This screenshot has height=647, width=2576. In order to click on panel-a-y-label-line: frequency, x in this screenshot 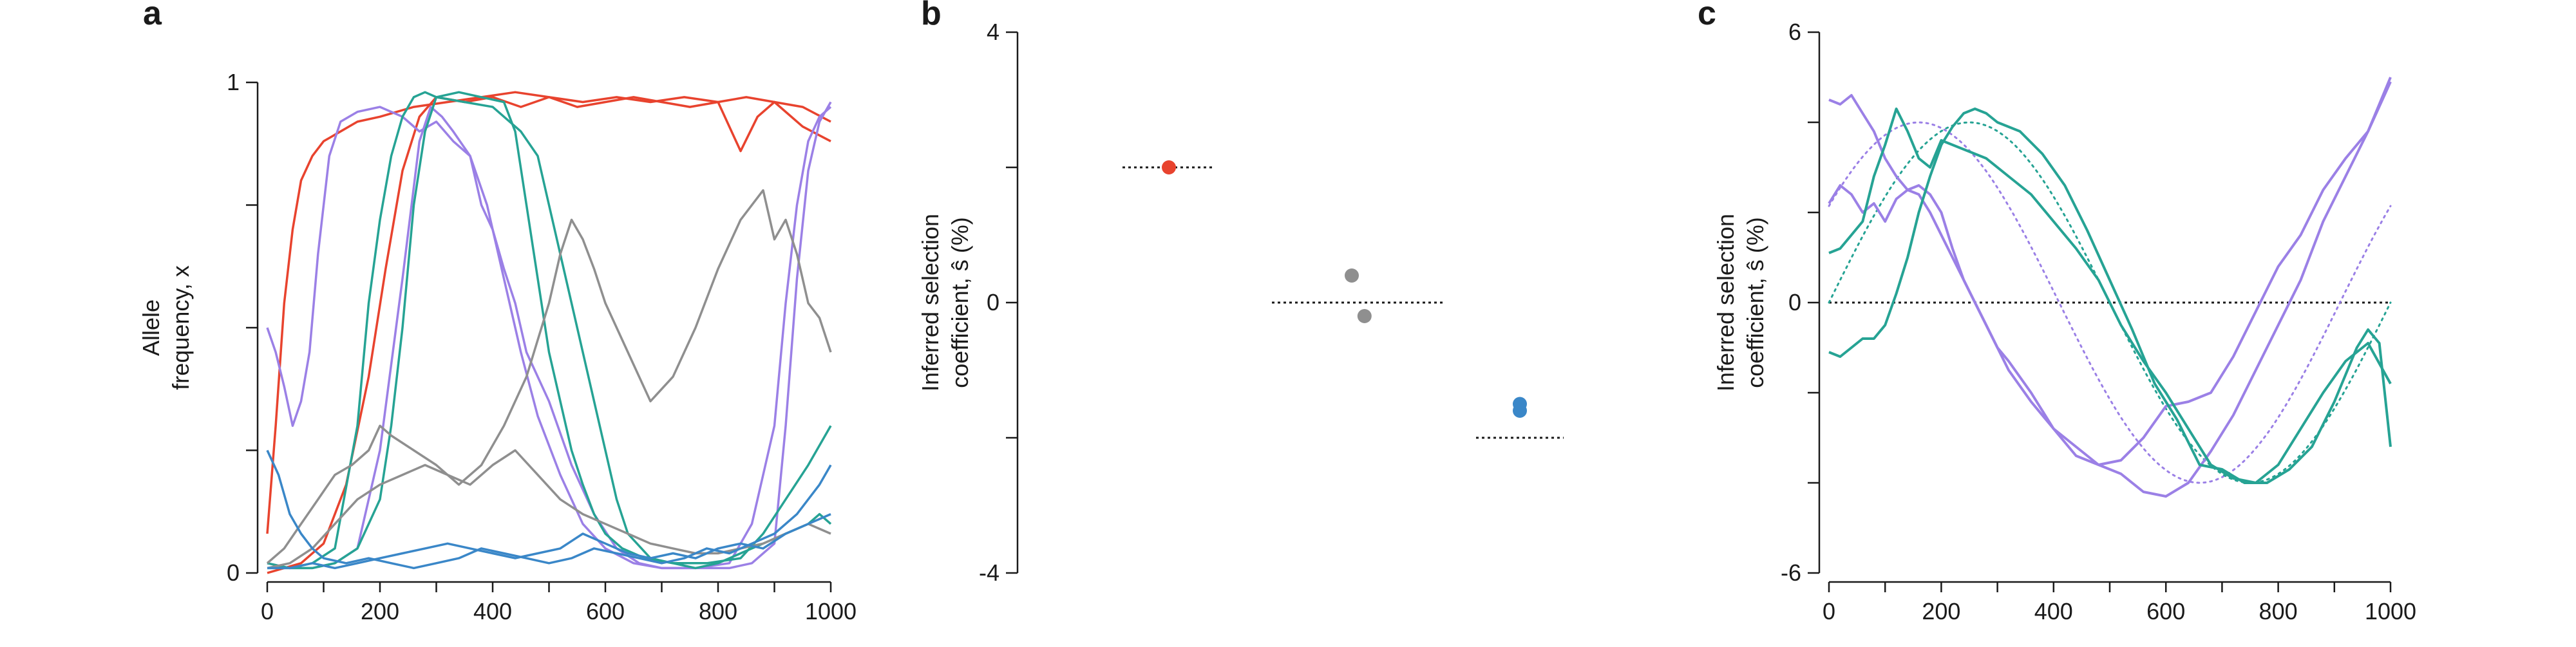, I will do `click(181, 327)`.